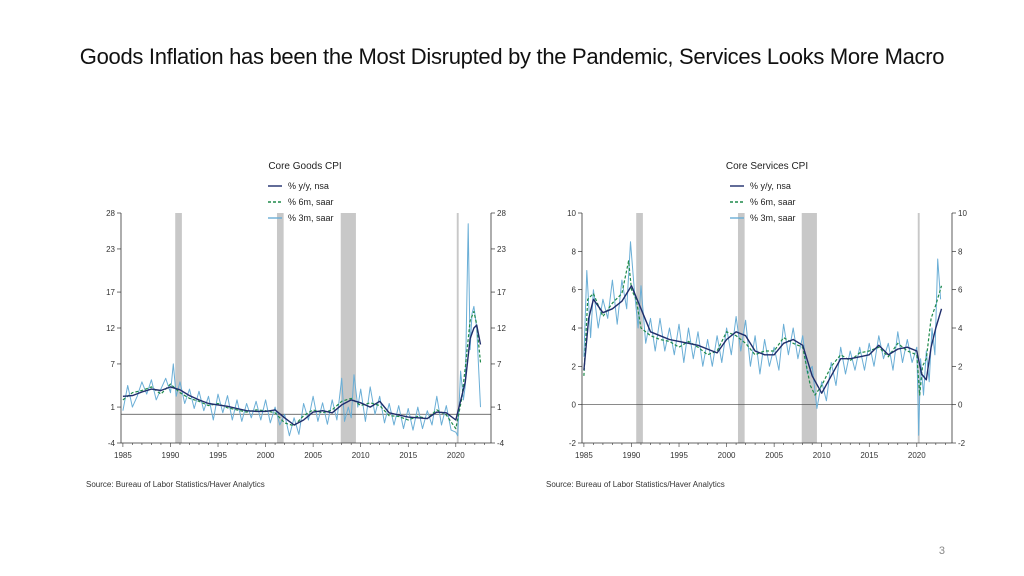 This screenshot has width=1024, height=576. What do you see at coordinates (962, 443) in the screenshot?
I see `services-ytick-label-right: -2` at bounding box center [962, 443].